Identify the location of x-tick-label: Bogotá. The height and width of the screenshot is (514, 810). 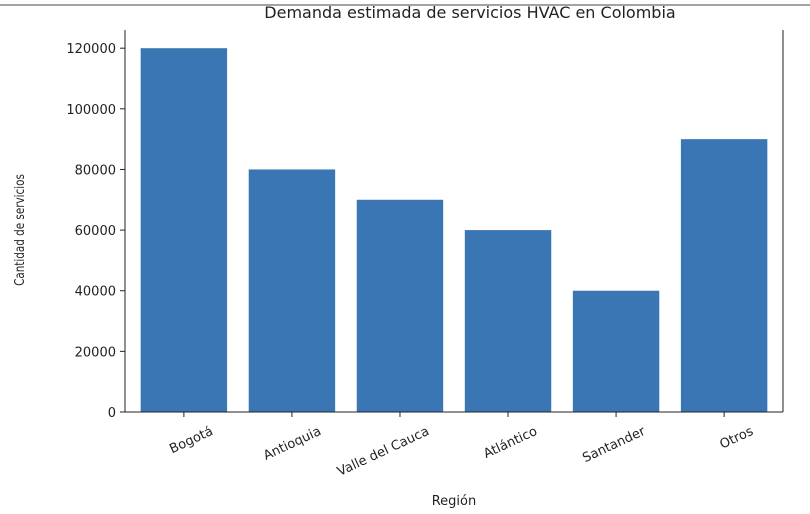
(191, 440).